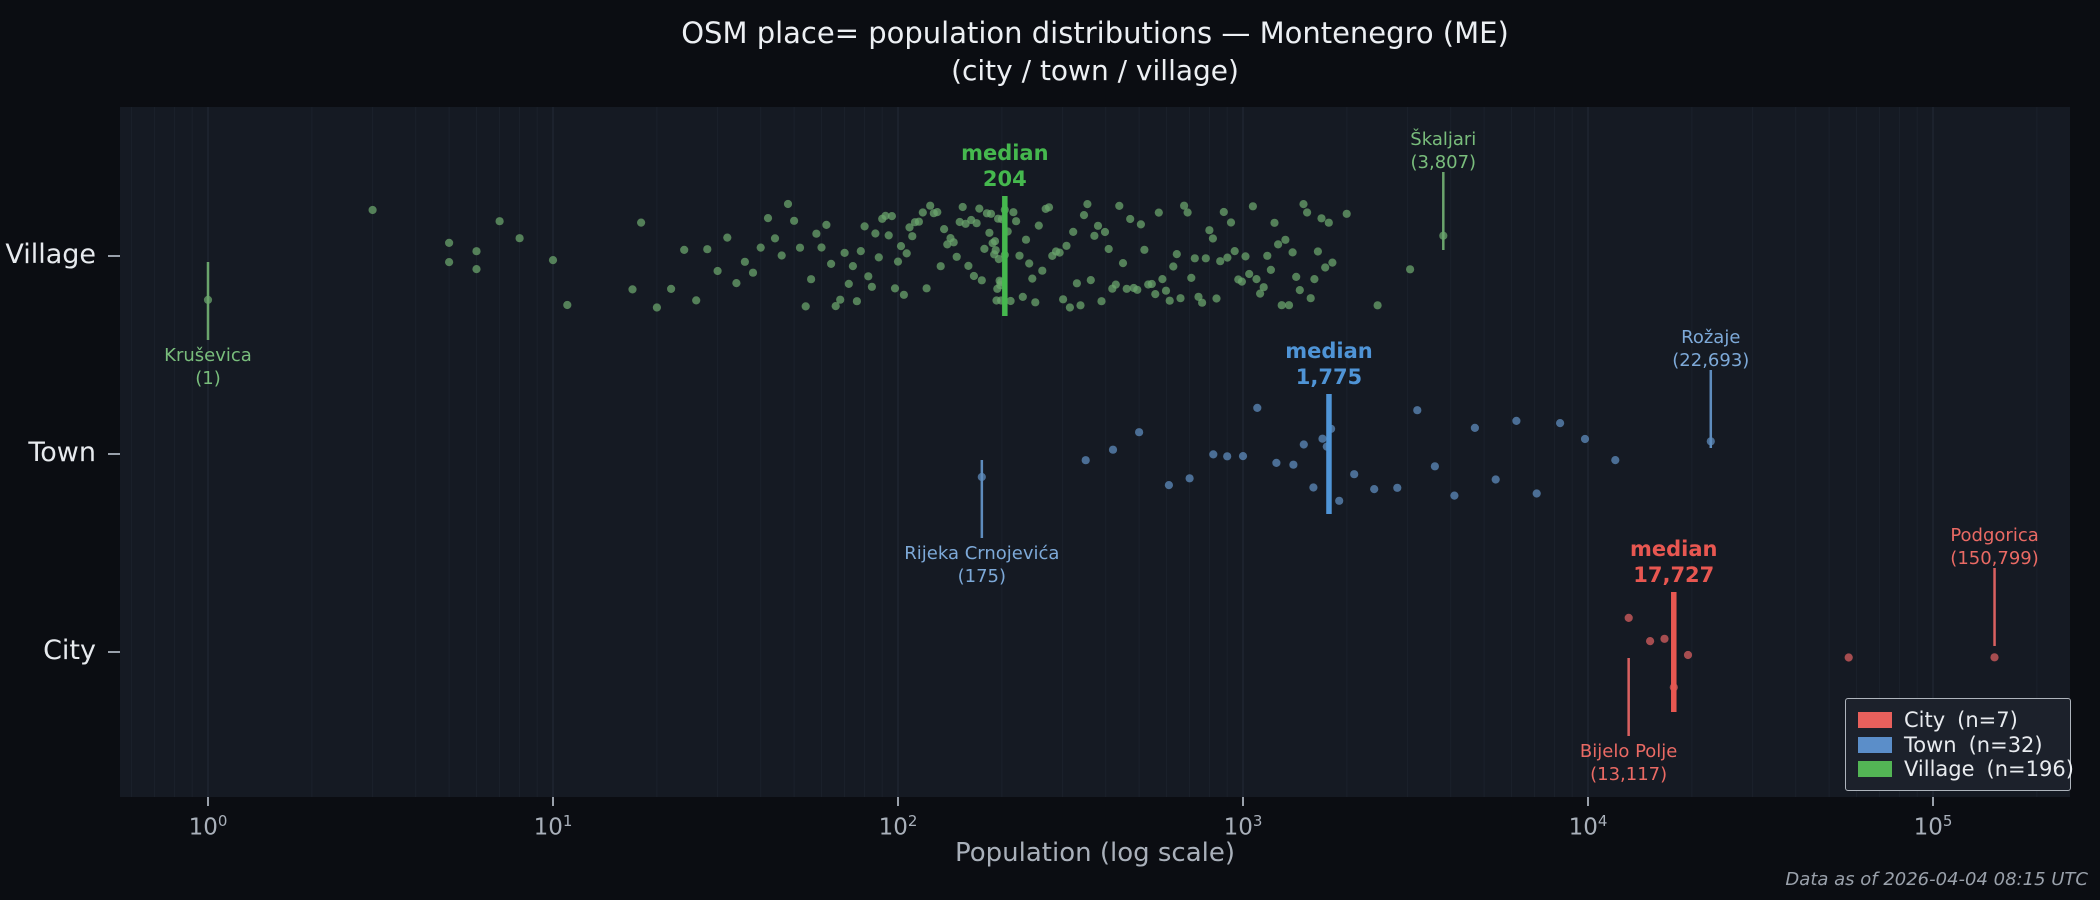 This screenshot has height=900, width=2100. What do you see at coordinates (1711, 349) in the screenshot?
I see `annotation-label: Rožaje (22,693)` at bounding box center [1711, 349].